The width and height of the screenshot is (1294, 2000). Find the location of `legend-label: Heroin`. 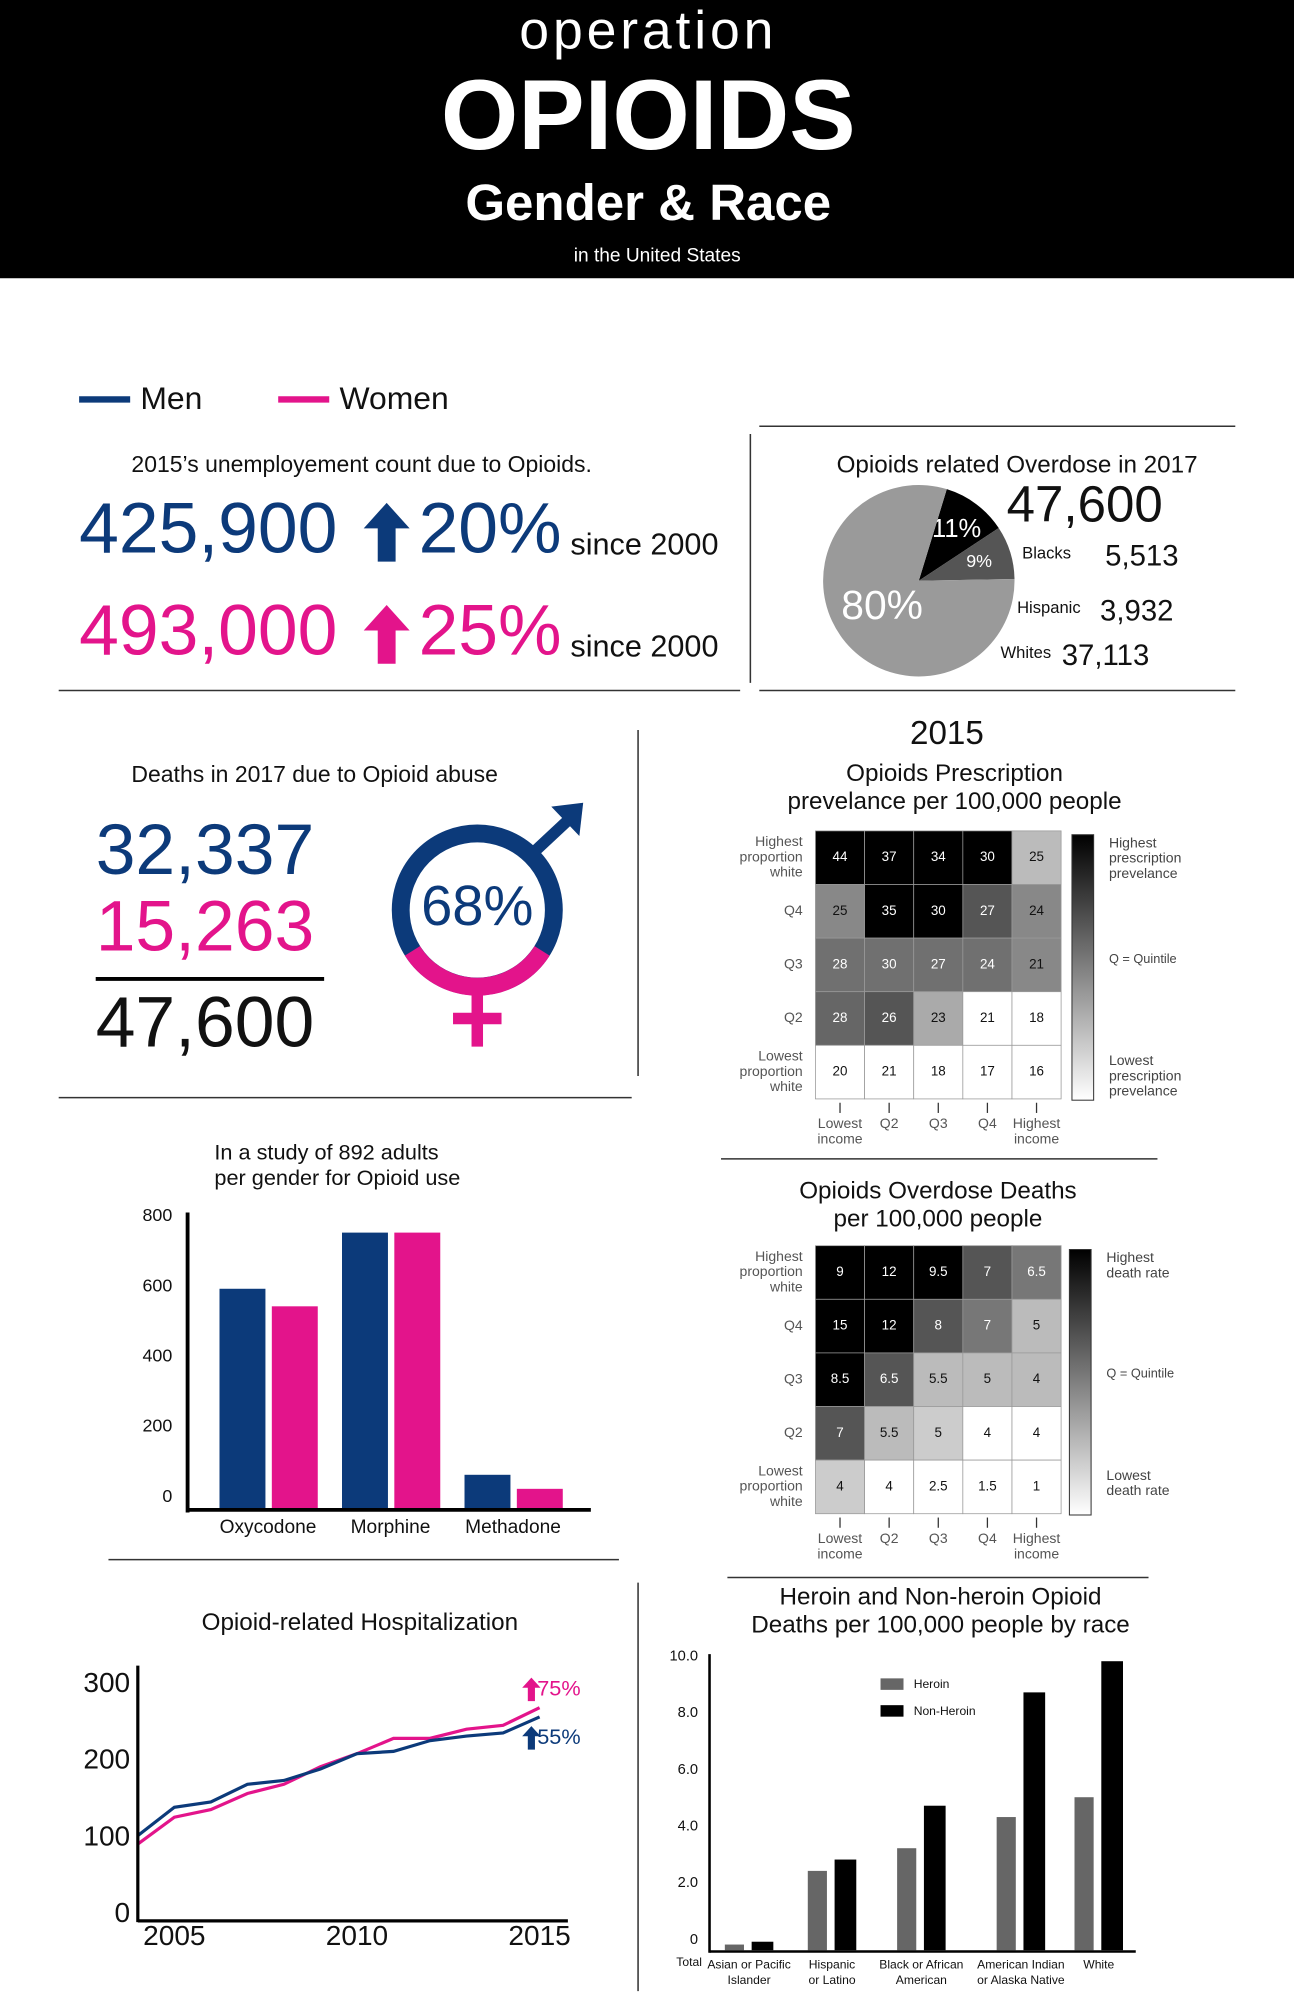

legend-label: Heroin is located at coordinates (932, 1684).